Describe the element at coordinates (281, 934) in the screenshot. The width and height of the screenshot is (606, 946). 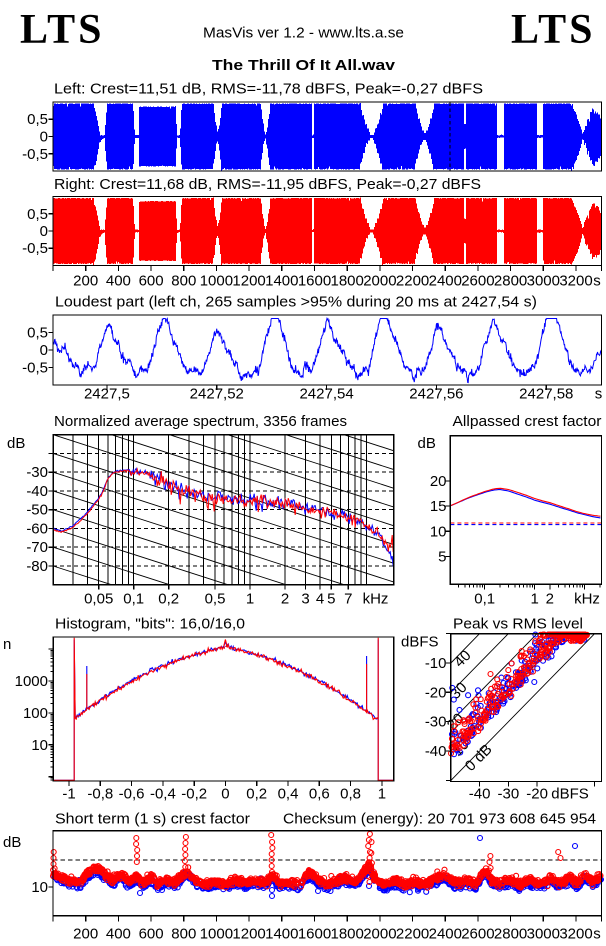
I see `svg-text: 1400` at that location.